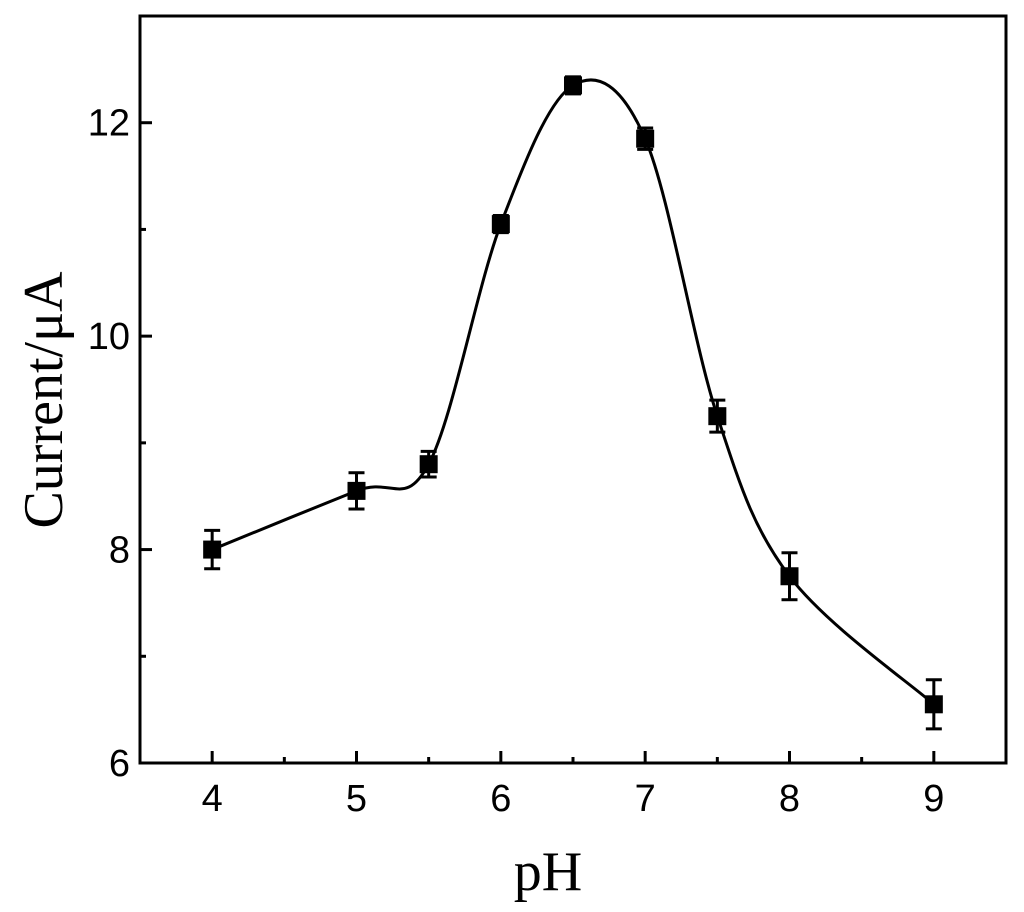 This screenshot has width=1024, height=912. What do you see at coordinates (119, 551) in the screenshot?
I see `y-tick-label: 8` at bounding box center [119, 551].